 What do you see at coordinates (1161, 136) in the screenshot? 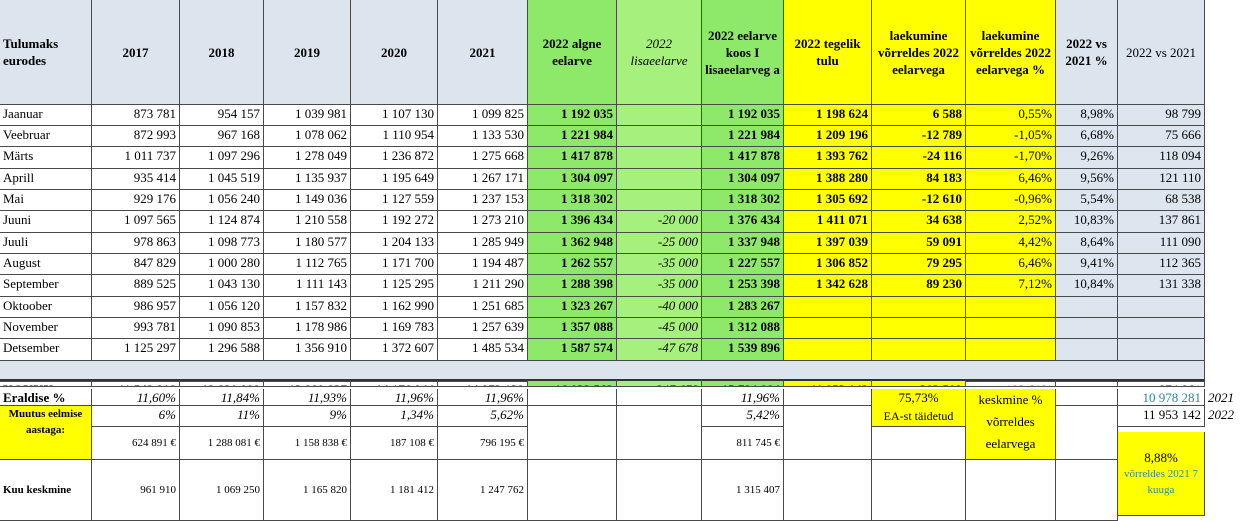
I see `table-cell: 75 666` at bounding box center [1161, 136].